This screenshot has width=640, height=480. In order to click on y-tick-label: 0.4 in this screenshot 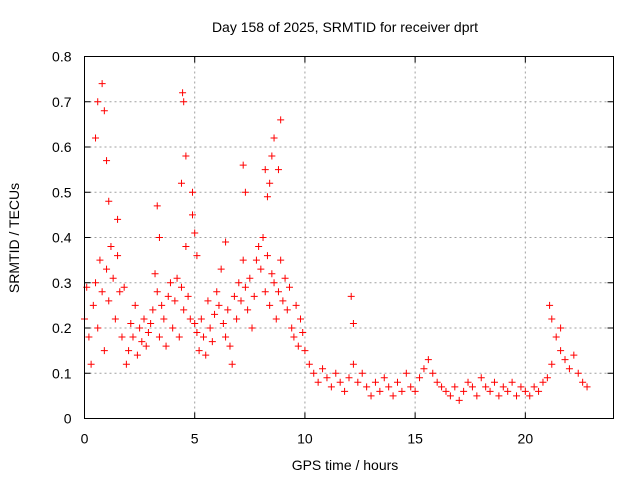, I will do `click(62, 238)`.